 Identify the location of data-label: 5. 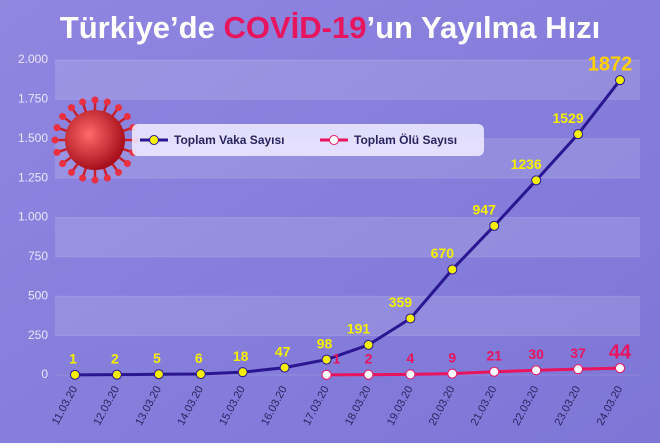
(157, 358).